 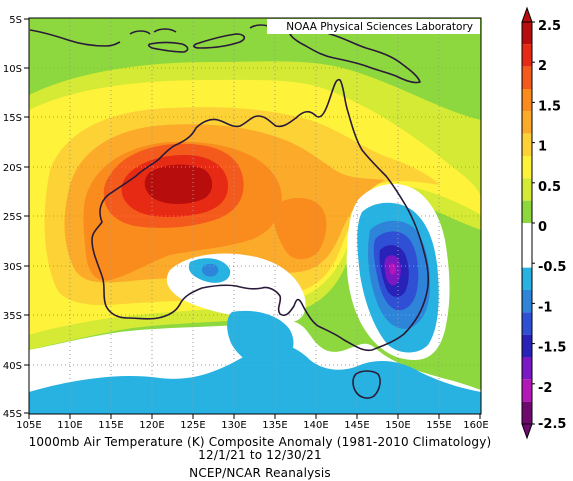 I want to click on colorbar-label: -1, so click(x=545, y=307).